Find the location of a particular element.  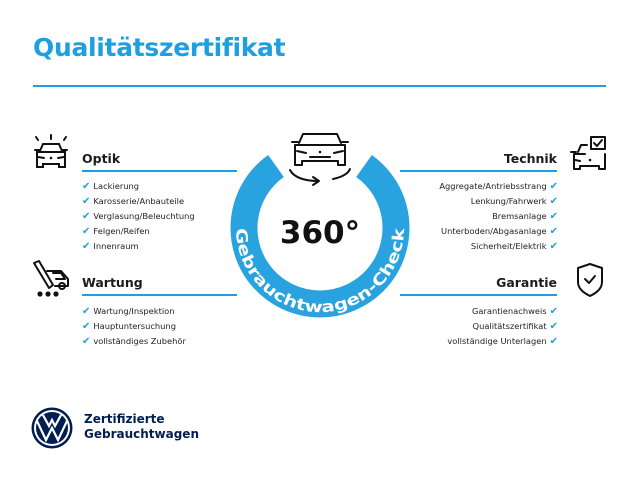

technik-heading: Technik is located at coordinates (530, 158).